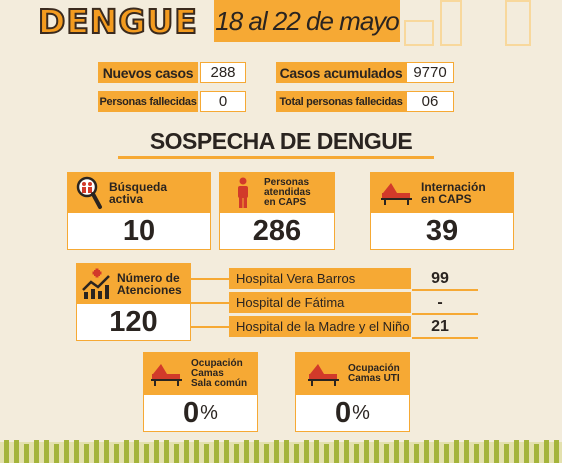 This screenshot has width=562, height=463. What do you see at coordinates (148, 101) in the screenshot?
I see `personas-fallecidas-label: Personas fallecidas` at bounding box center [148, 101].